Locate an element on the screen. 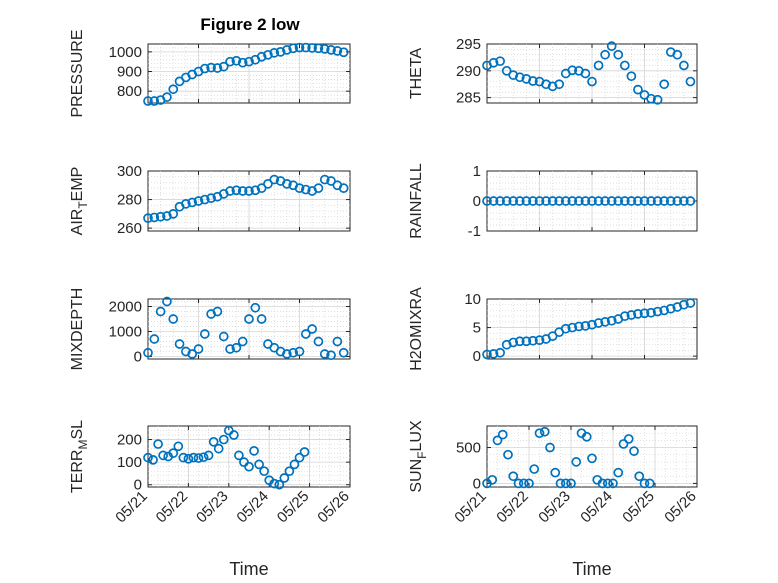 The height and width of the screenshot is (583, 778). x-tick-label: 05/22 is located at coordinates (512, 507).